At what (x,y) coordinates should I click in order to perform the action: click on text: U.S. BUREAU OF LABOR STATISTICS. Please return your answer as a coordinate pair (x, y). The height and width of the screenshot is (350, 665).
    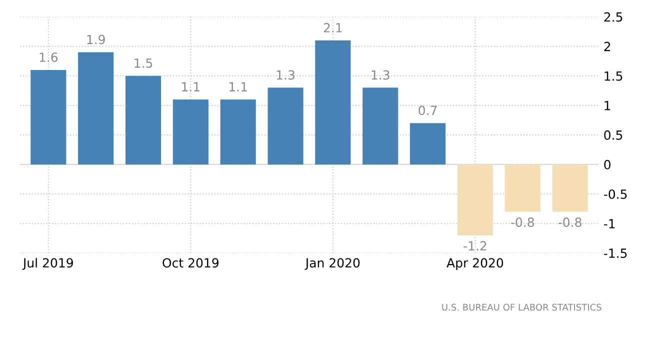
    Looking at the image, I should click on (522, 307).